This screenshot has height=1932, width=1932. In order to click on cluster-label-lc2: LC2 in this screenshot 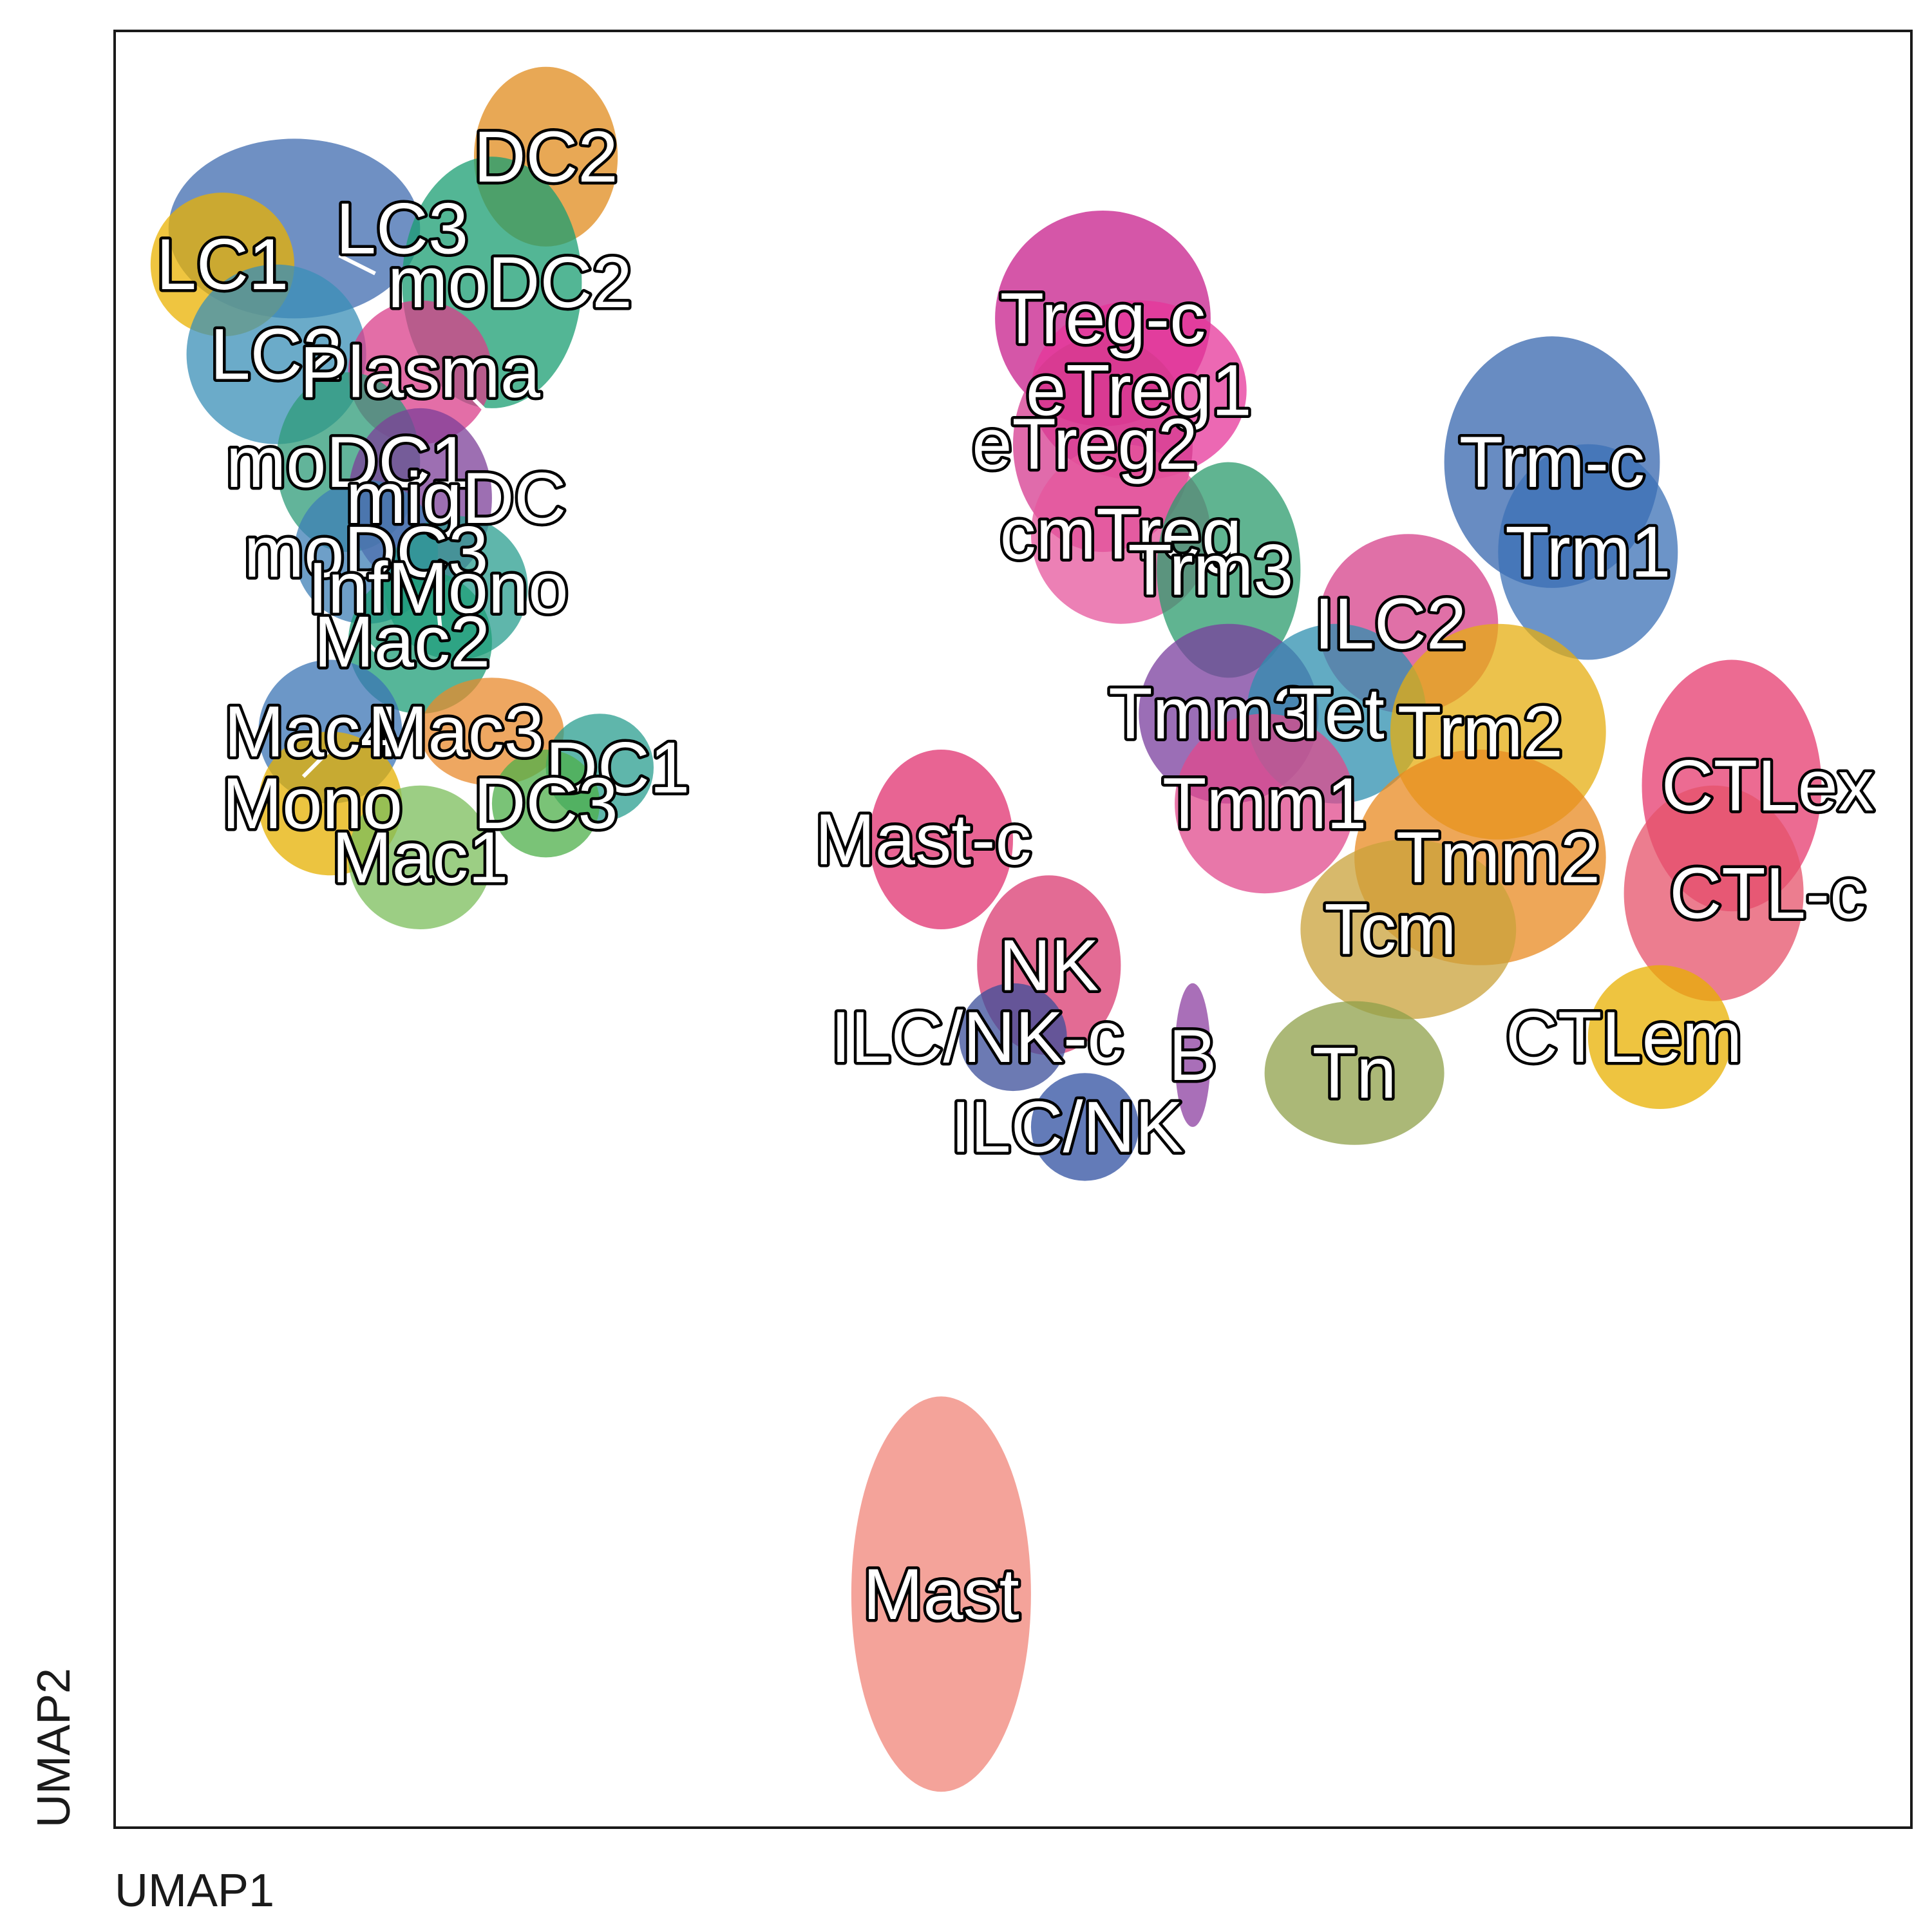, I will do `click(276, 354)`.